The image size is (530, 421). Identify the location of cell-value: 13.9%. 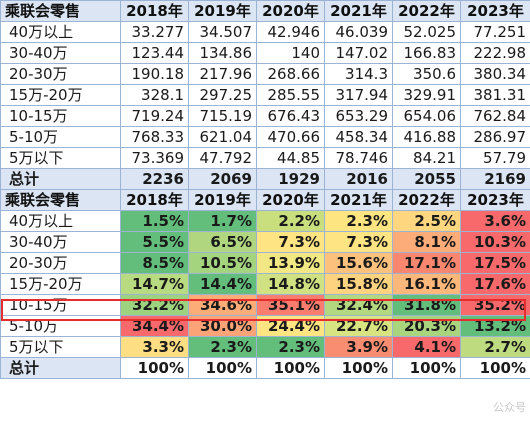
(290, 263).